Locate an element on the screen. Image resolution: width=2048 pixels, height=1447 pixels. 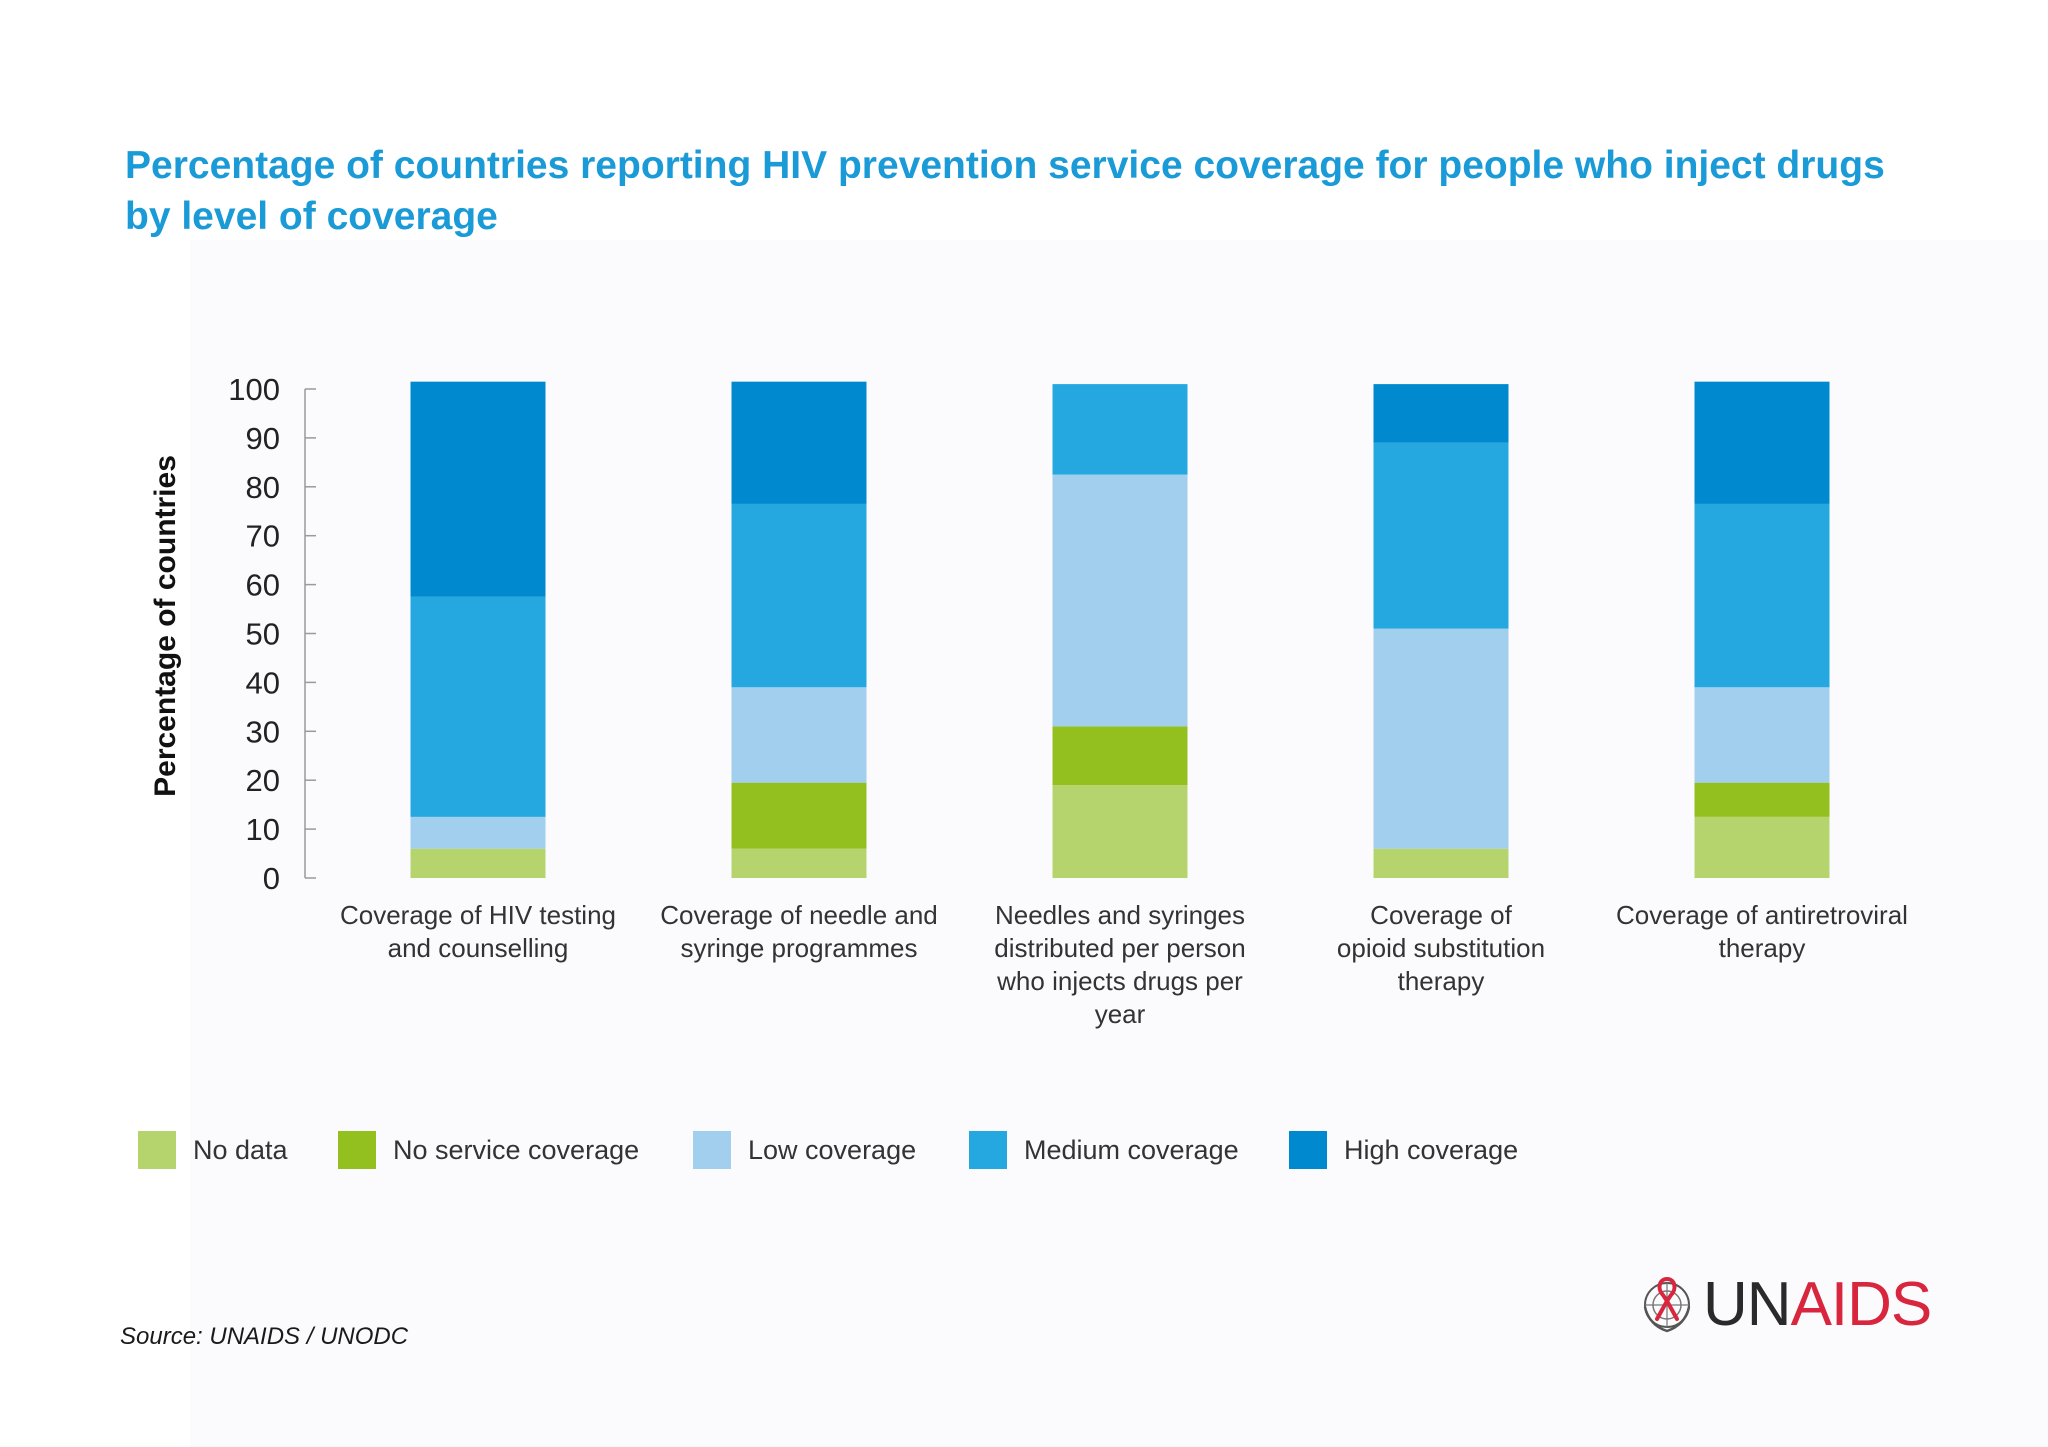
un-emblem-icon is located at coordinates (1667, 1304).